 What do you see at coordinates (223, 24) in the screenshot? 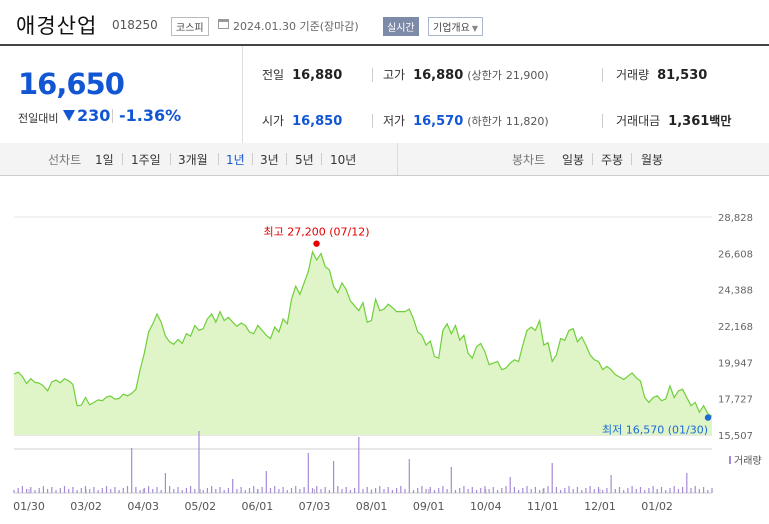
I see `calendar-icon` at bounding box center [223, 24].